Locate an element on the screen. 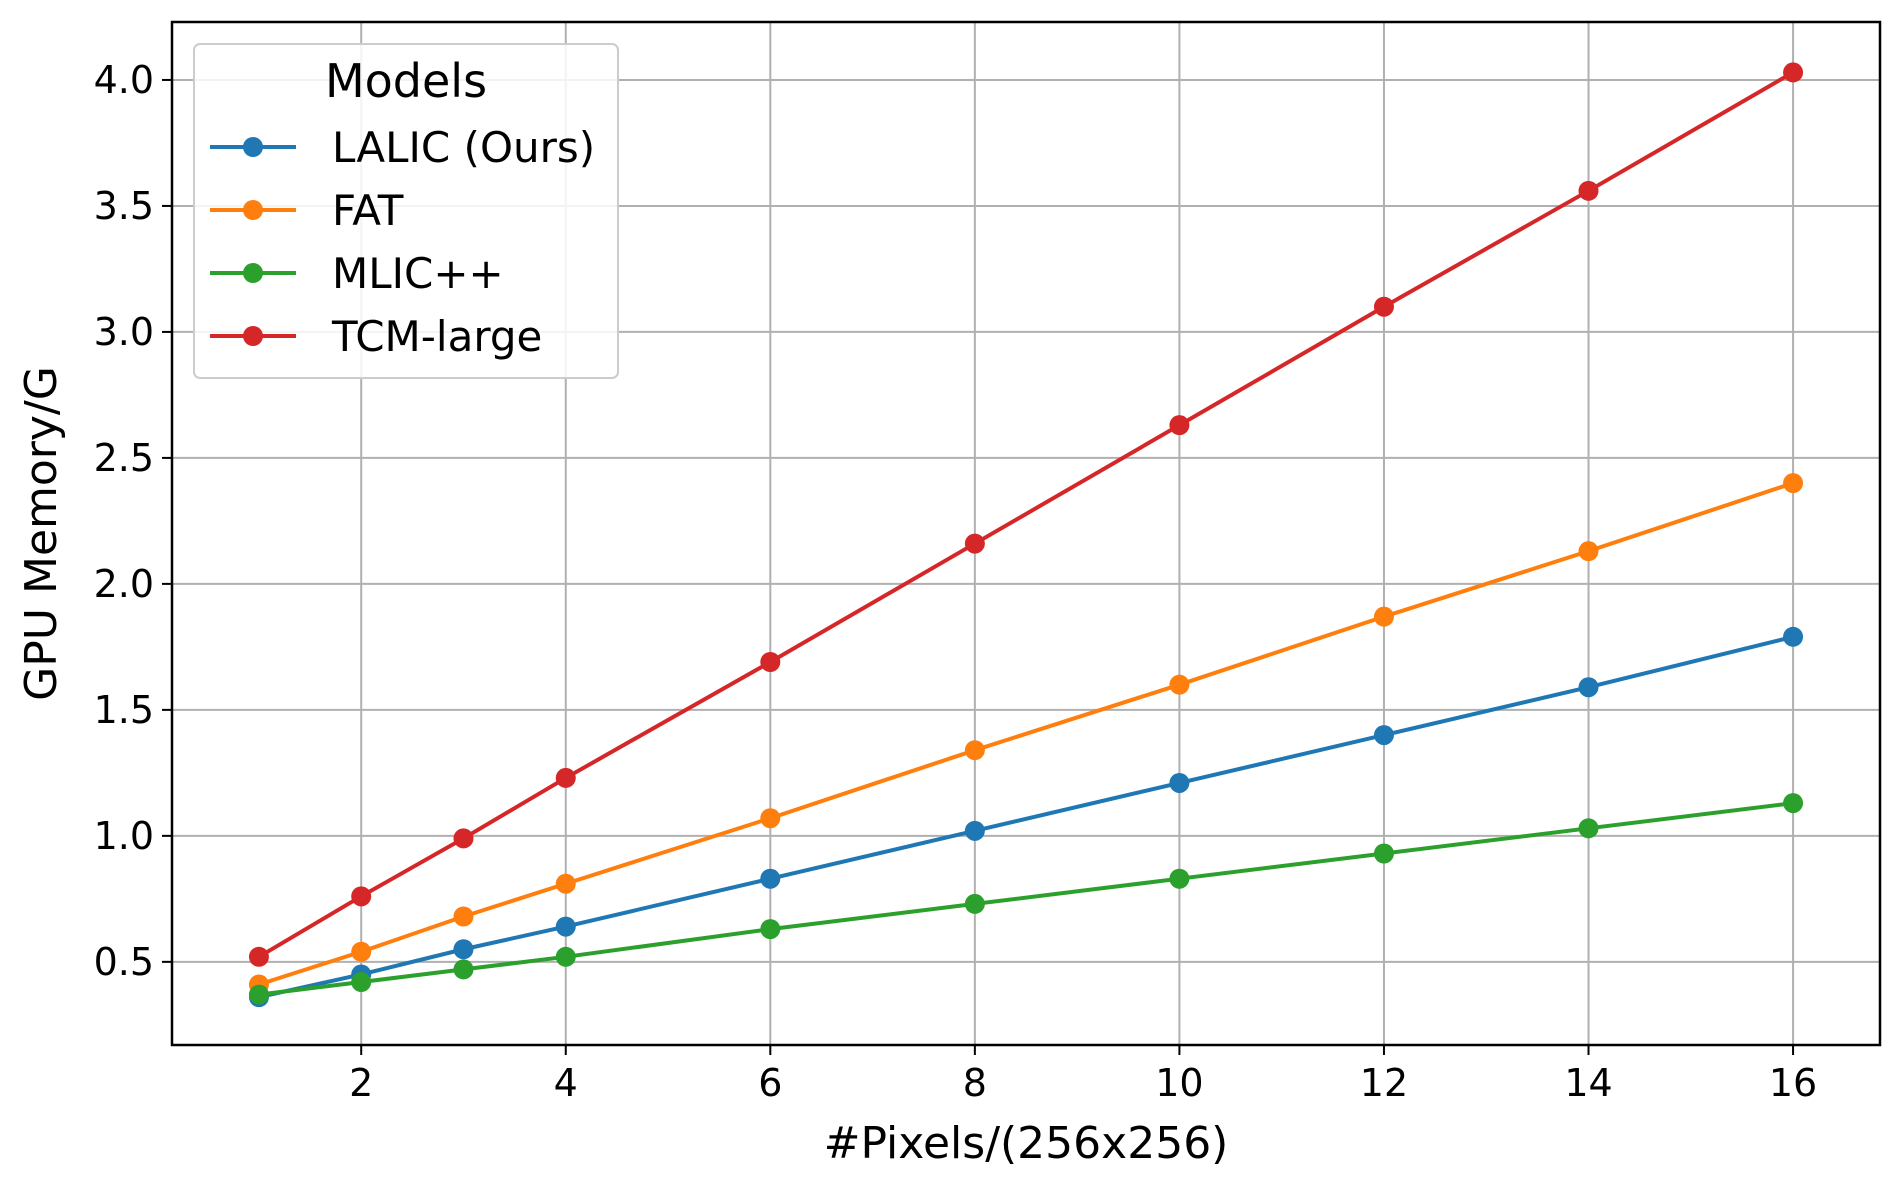 The height and width of the screenshot is (1186, 1903). series-line is located at coordinates (1026, 899).